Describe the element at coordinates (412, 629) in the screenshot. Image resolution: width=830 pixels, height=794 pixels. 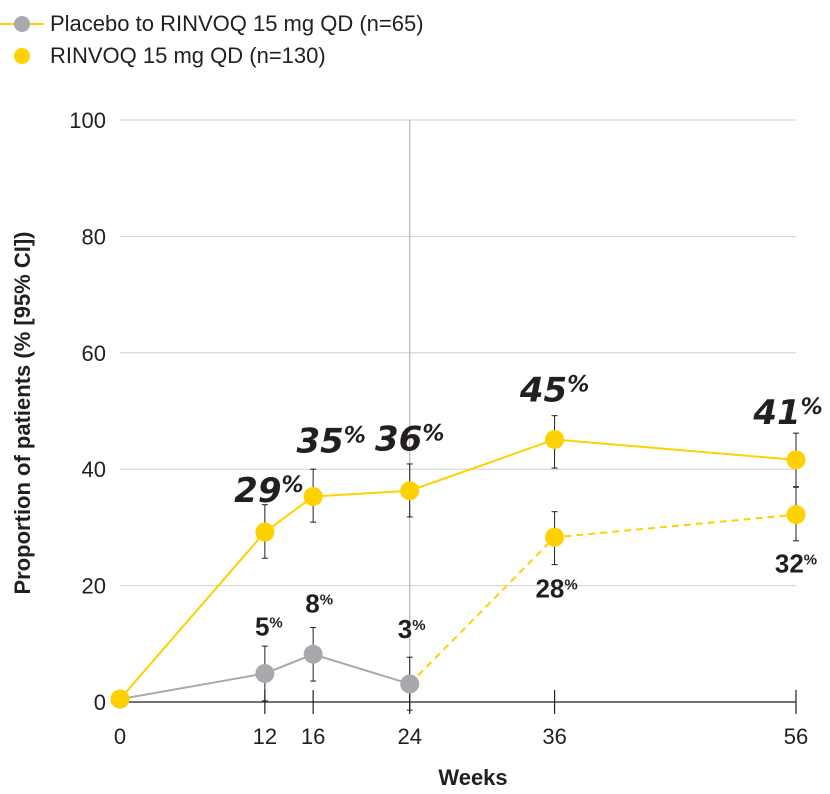
I see `data-label-1-3: 3%` at that location.